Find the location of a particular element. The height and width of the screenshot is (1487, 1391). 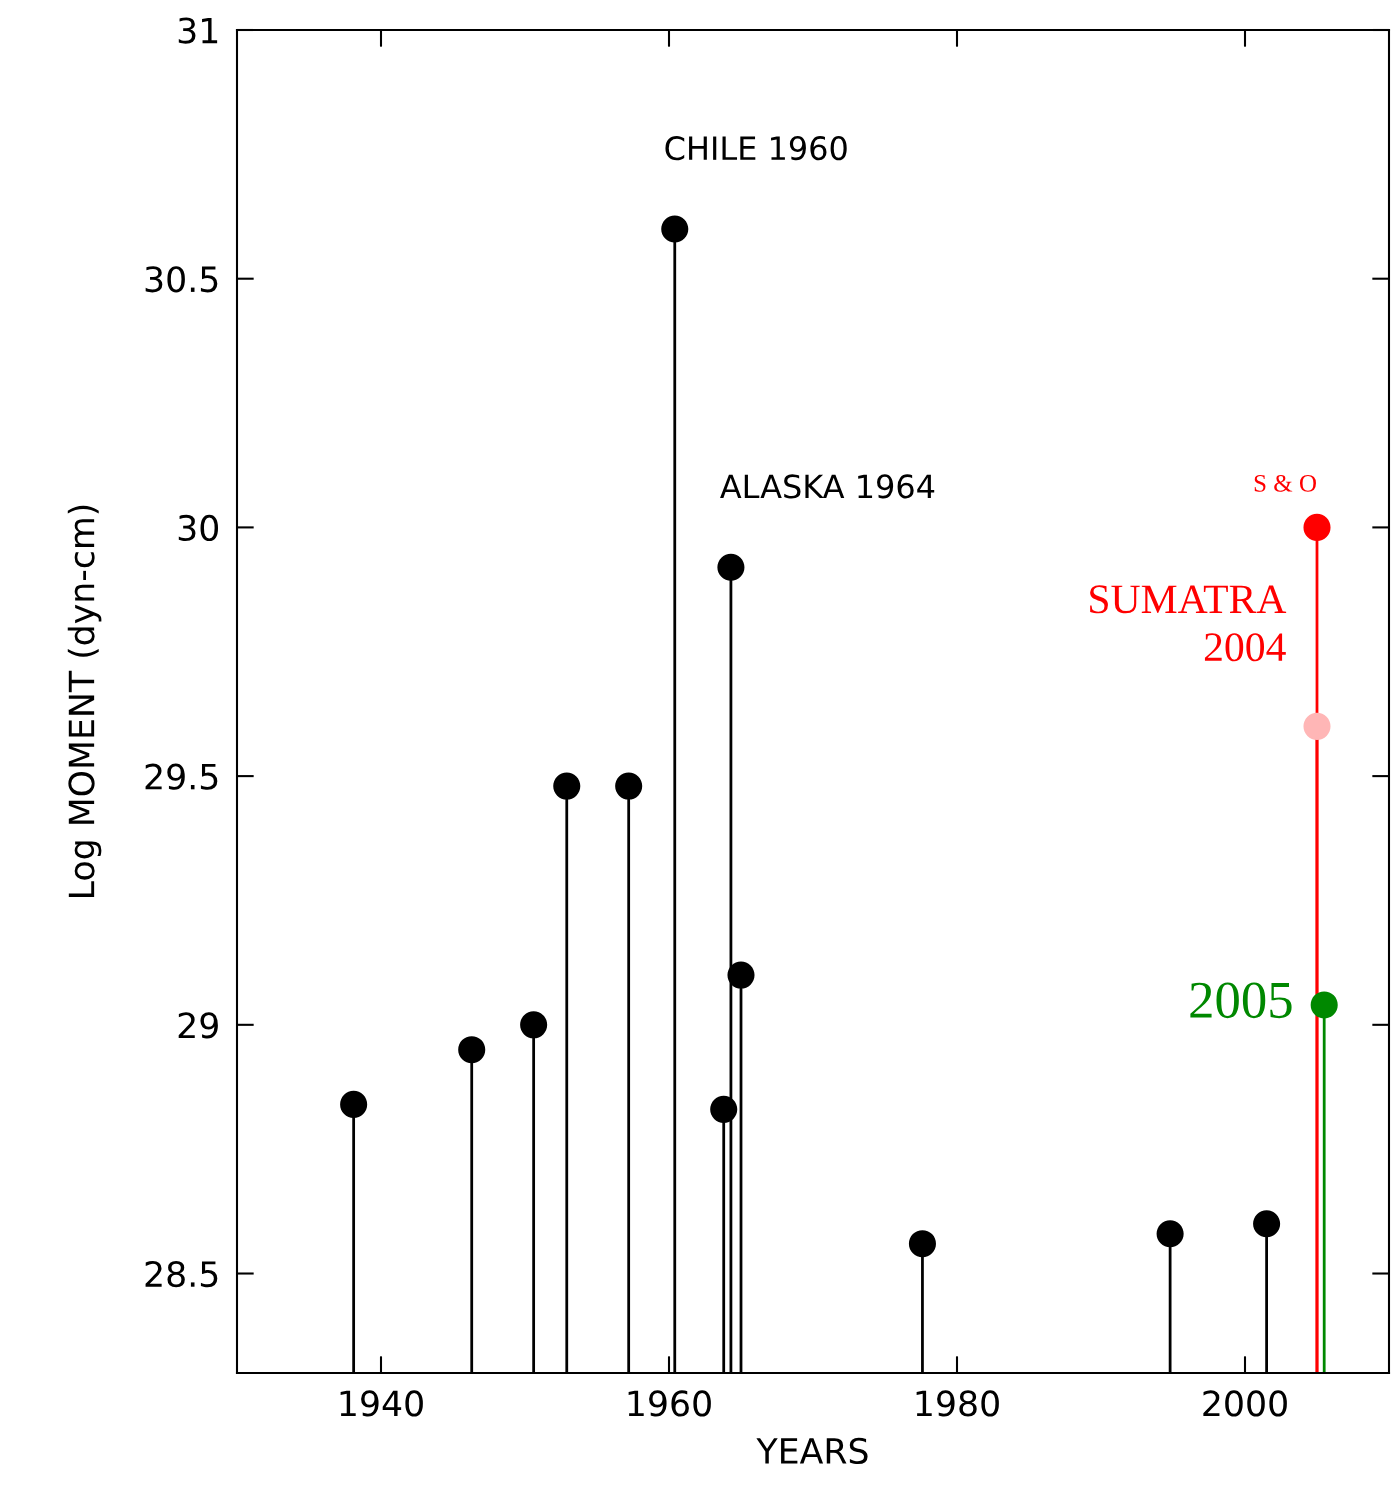

x-tick-label: 1980 is located at coordinates (957, 1403).